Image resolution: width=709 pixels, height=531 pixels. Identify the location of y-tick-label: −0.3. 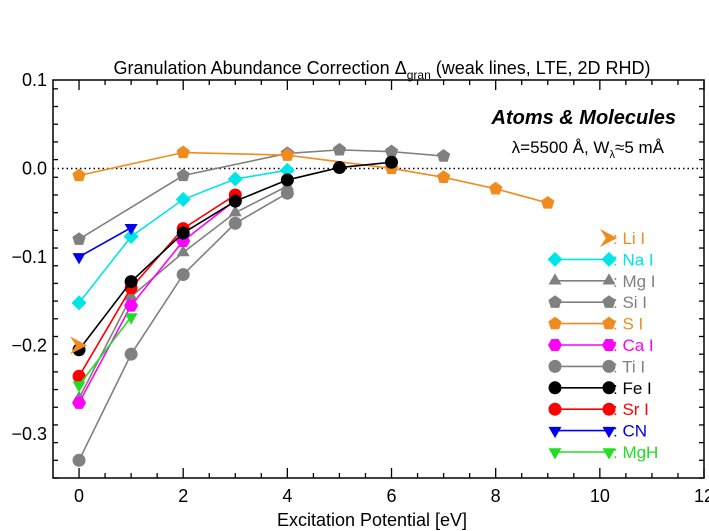
(29, 434).